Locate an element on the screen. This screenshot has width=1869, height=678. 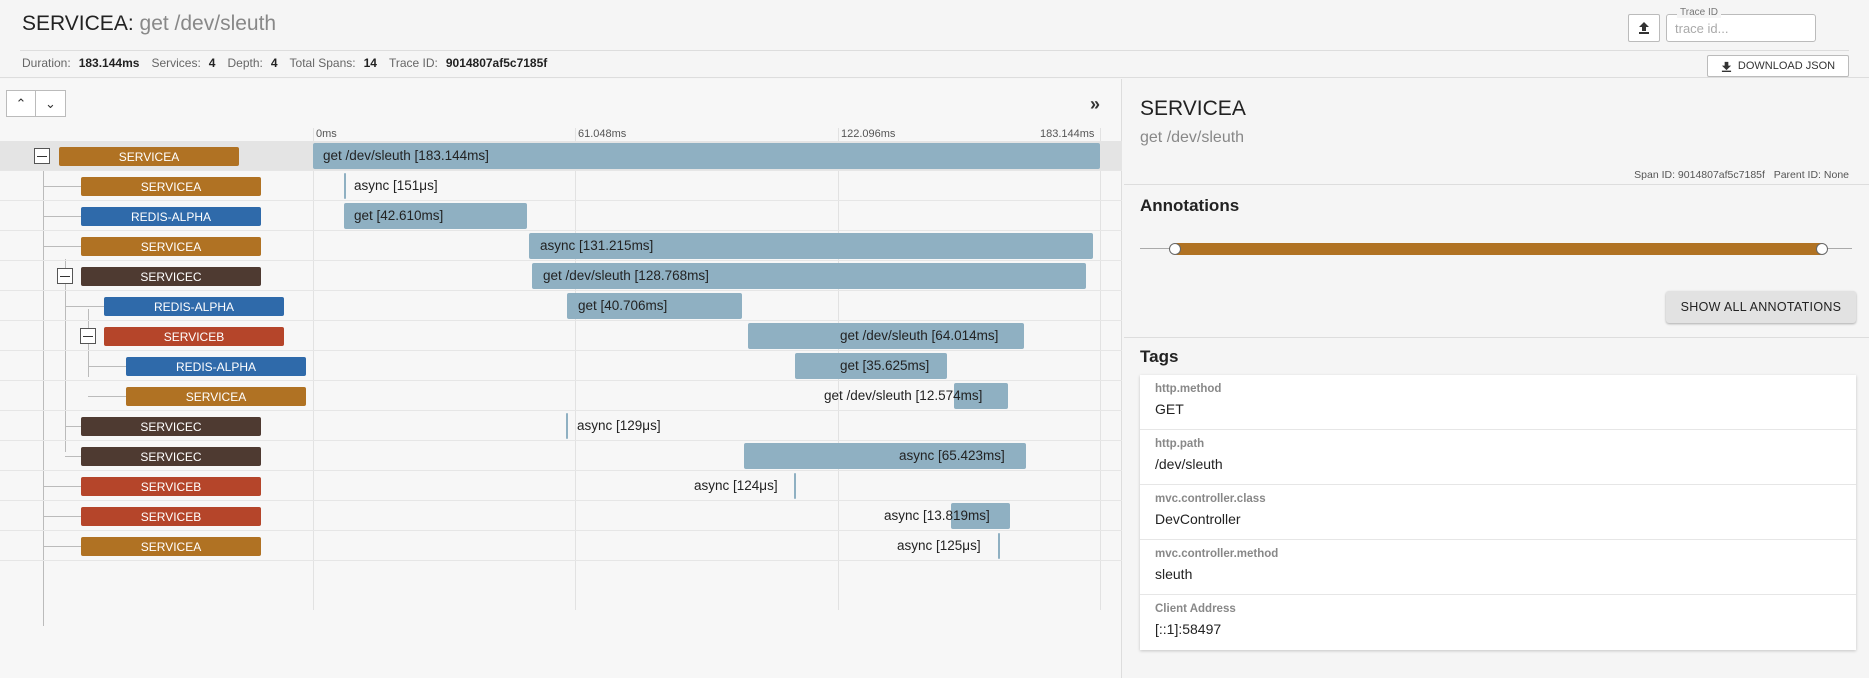
tags-title: Tags is located at coordinates (1159, 356).